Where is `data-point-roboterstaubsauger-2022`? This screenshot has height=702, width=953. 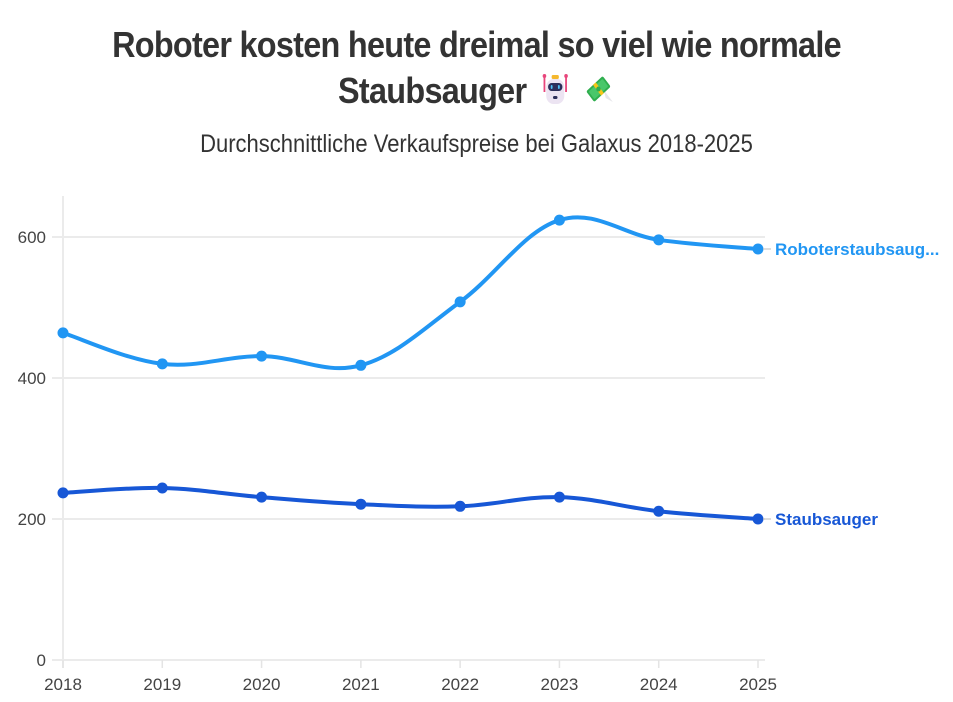 data-point-roboterstaubsauger-2022 is located at coordinates (460, 302).